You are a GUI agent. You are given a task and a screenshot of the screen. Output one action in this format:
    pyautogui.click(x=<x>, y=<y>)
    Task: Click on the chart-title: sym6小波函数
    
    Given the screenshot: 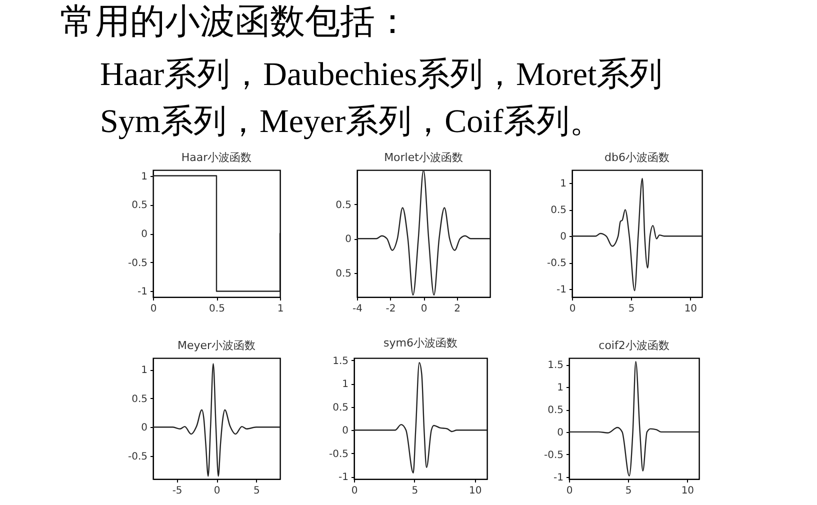 What is the action you would take?
    pyautogui.click(x=421, y=343)
    